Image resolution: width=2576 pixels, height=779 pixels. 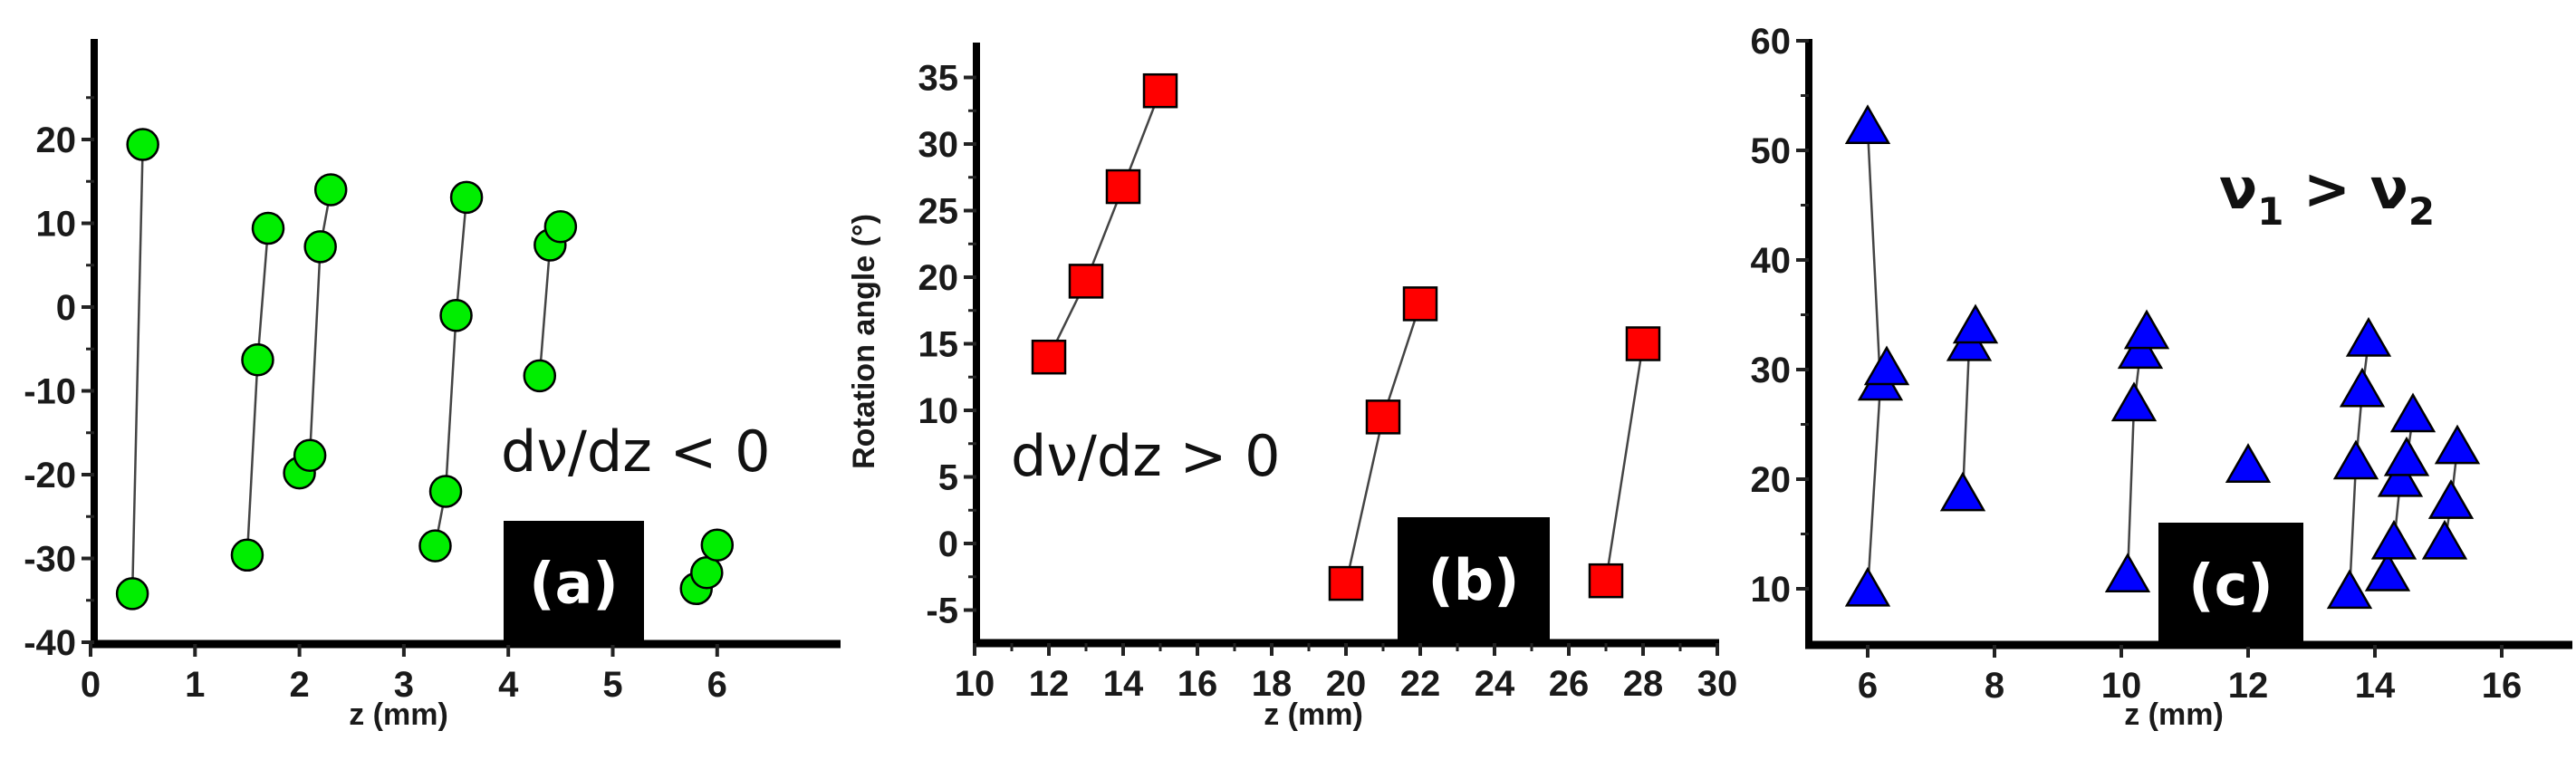 I want to click on x-tick-label: 5, so click(x=612, y=685).